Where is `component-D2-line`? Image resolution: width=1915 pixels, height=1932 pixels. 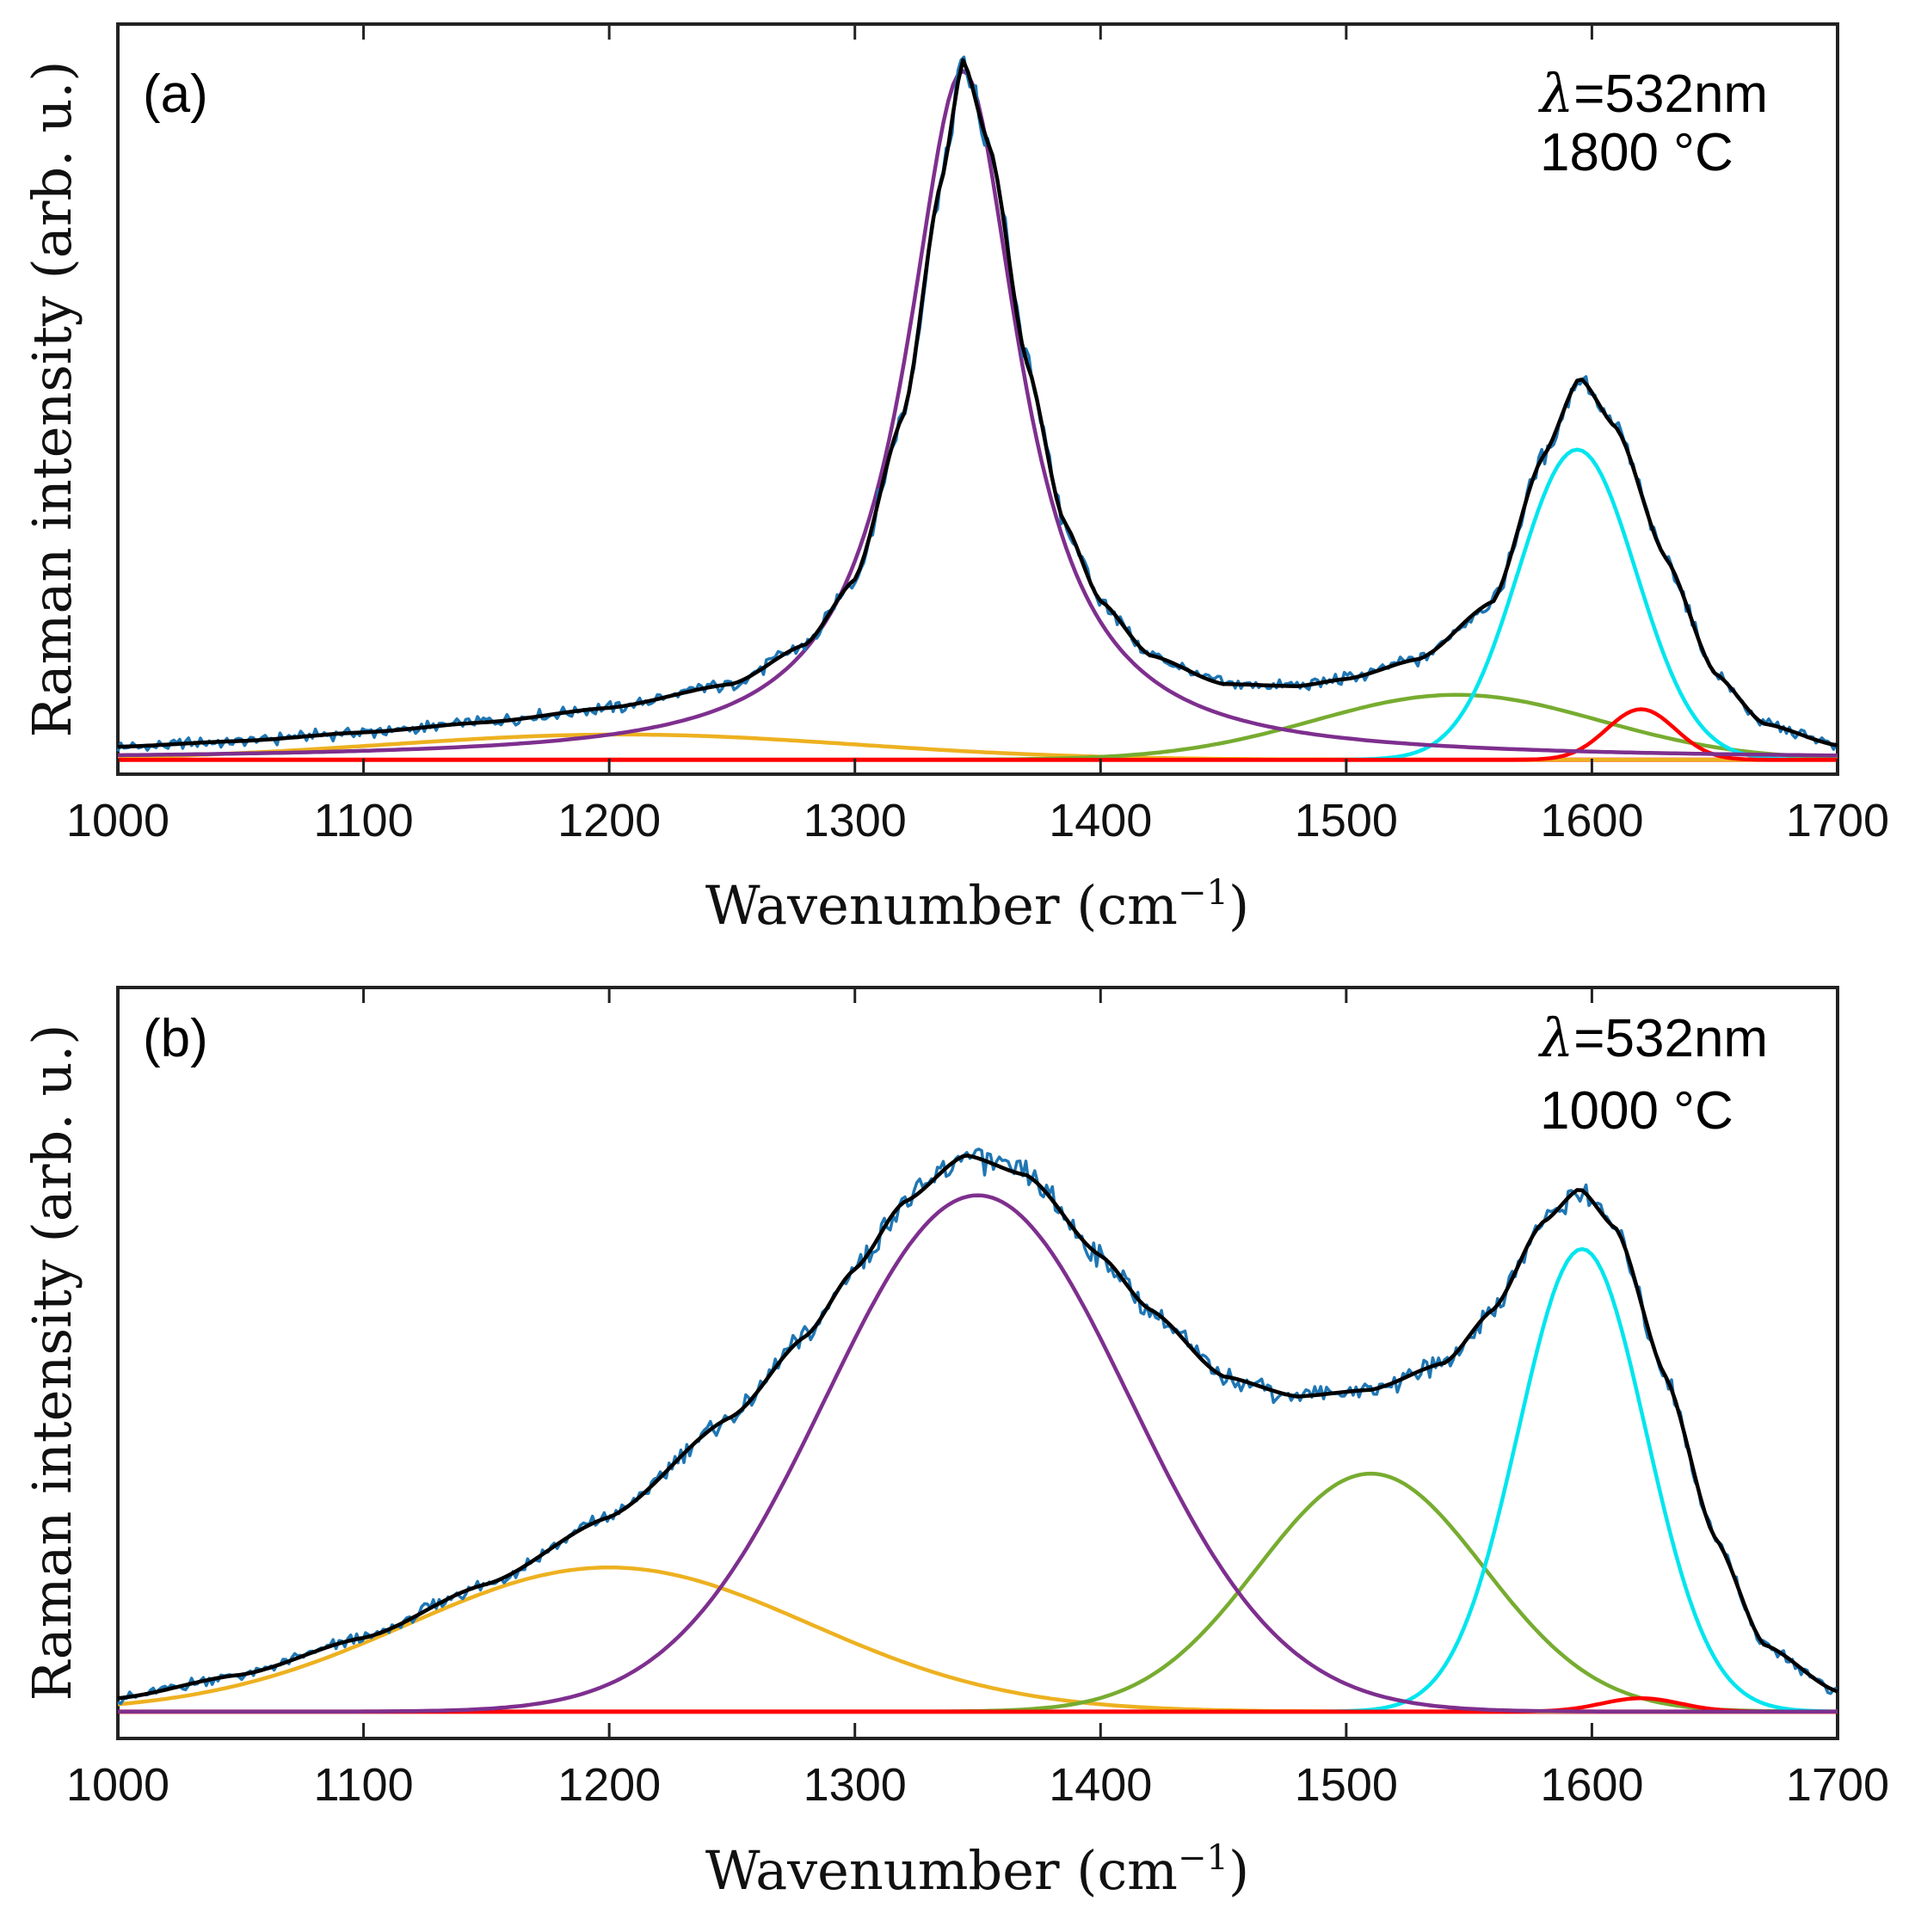
component-D2-line is located at coordinates (978, 735).